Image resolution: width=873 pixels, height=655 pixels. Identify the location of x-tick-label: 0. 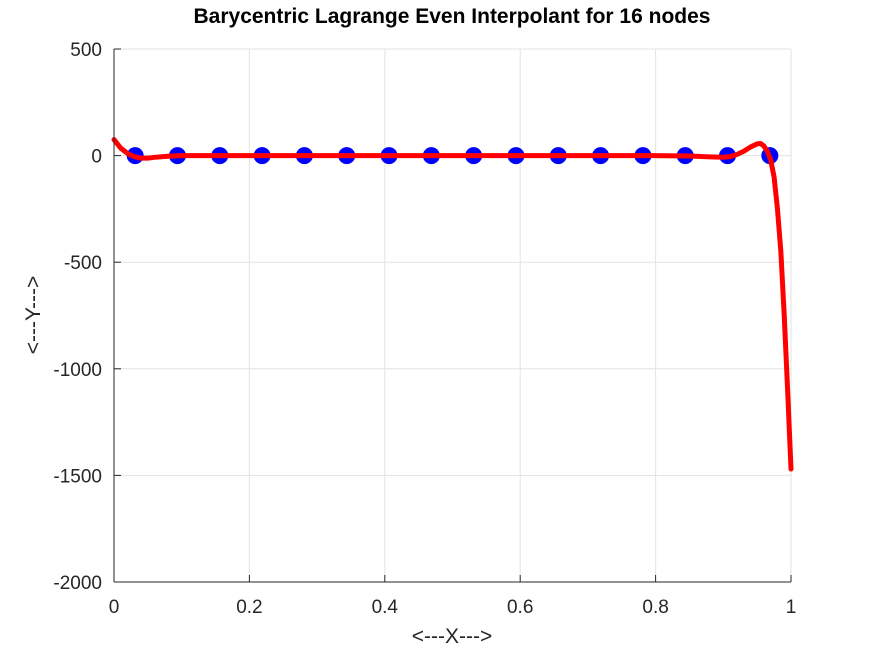
(114, 607).